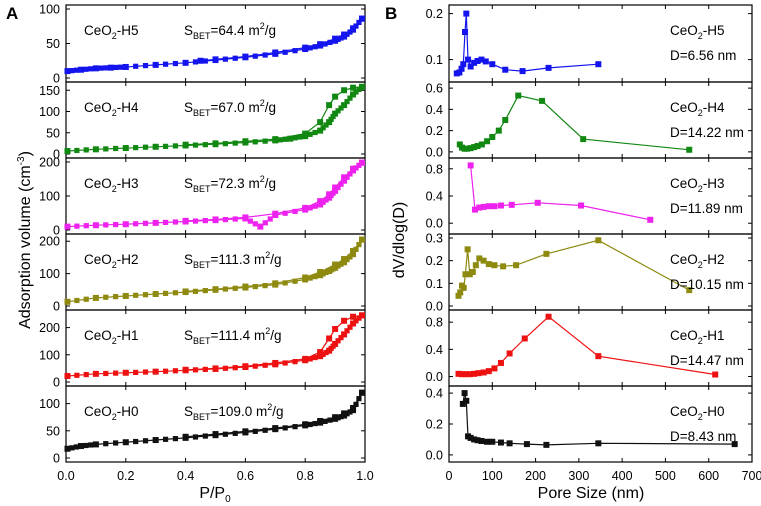 The width and height of the screenshot is (761, 506). Describe the element at coordinates (708, 476) in the screenshot. I see `panel-b-xtick-label: 600` at that location.